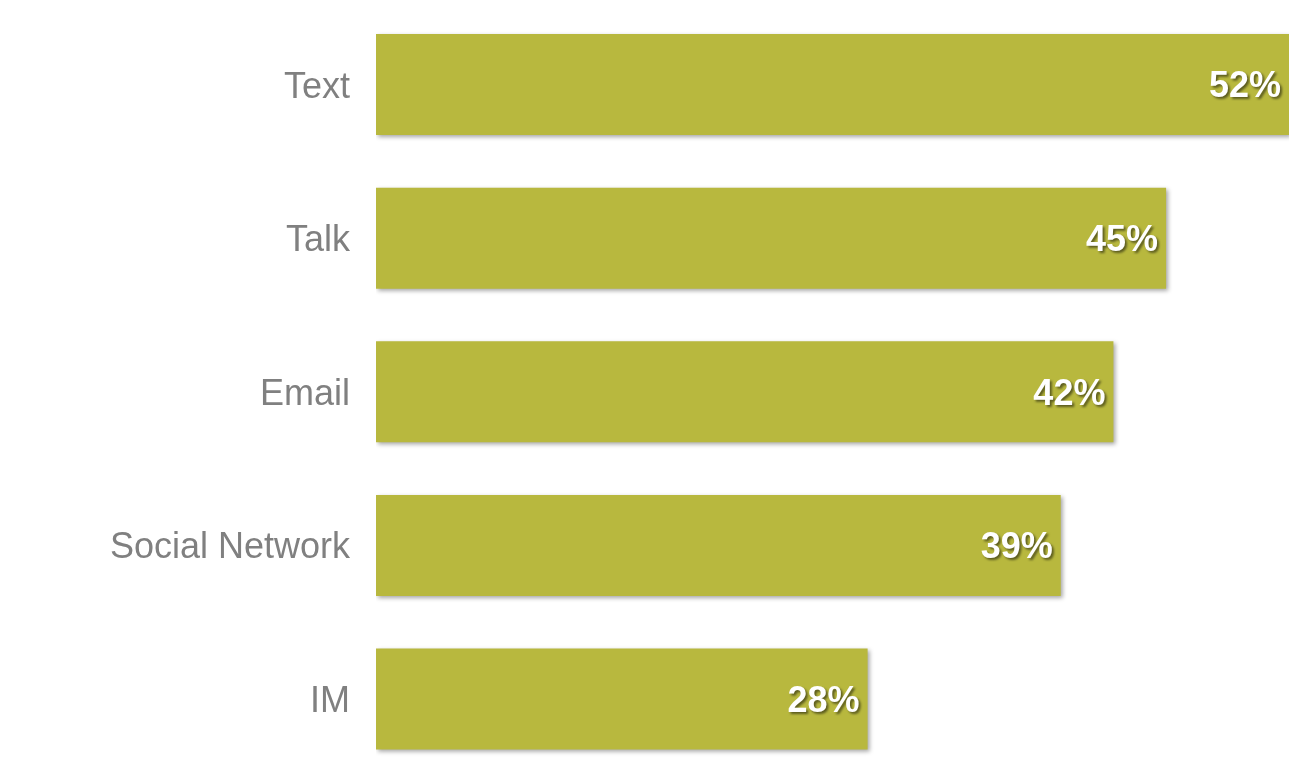 The height and width of the screenshot is (776, 1289). Describe the element at coordinates (1069, 392) in the screenshot. I see `data-label: 42%` at that location.